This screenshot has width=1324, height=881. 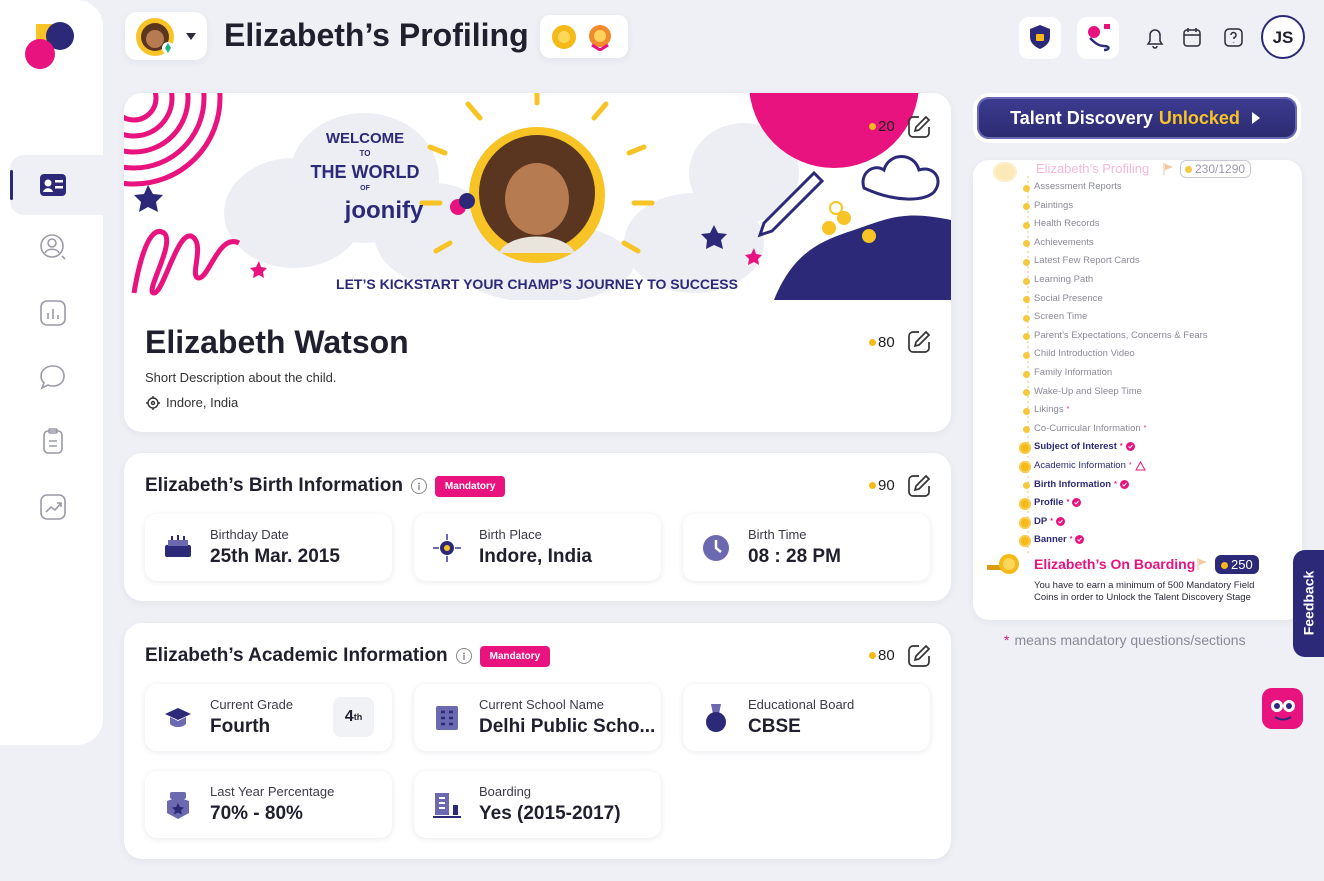 What do you see at coordinates (1093, 168) in the screenshot?
I see `progress-title: Elizabeth’s Profiling` at bounding box center [1093, 168].